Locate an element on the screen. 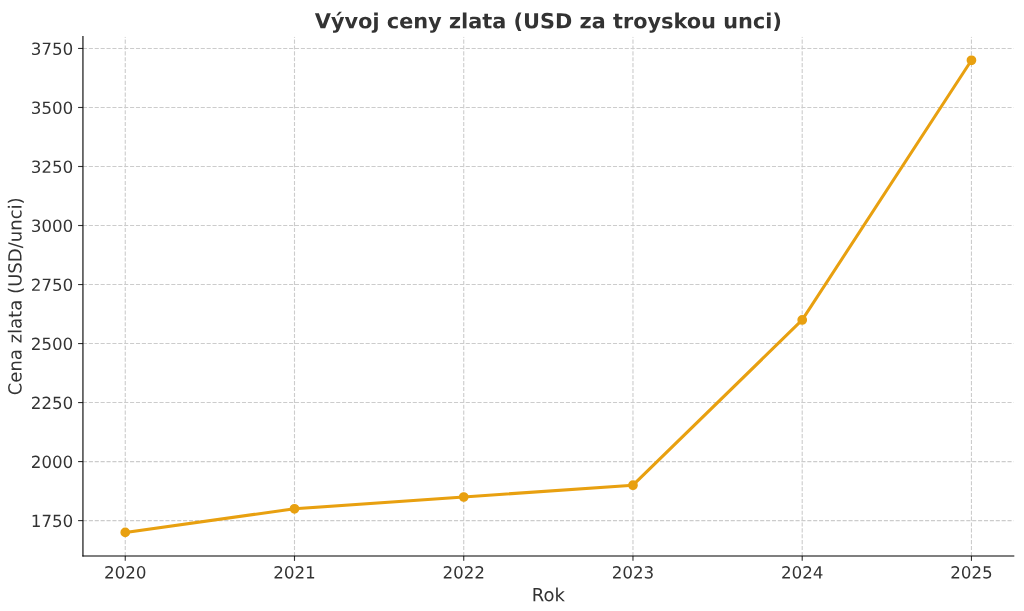 Image resolution: width=1024 pixels, height=611 pixels. x-tick-label: 2021 is located at coordinates (294, 572).